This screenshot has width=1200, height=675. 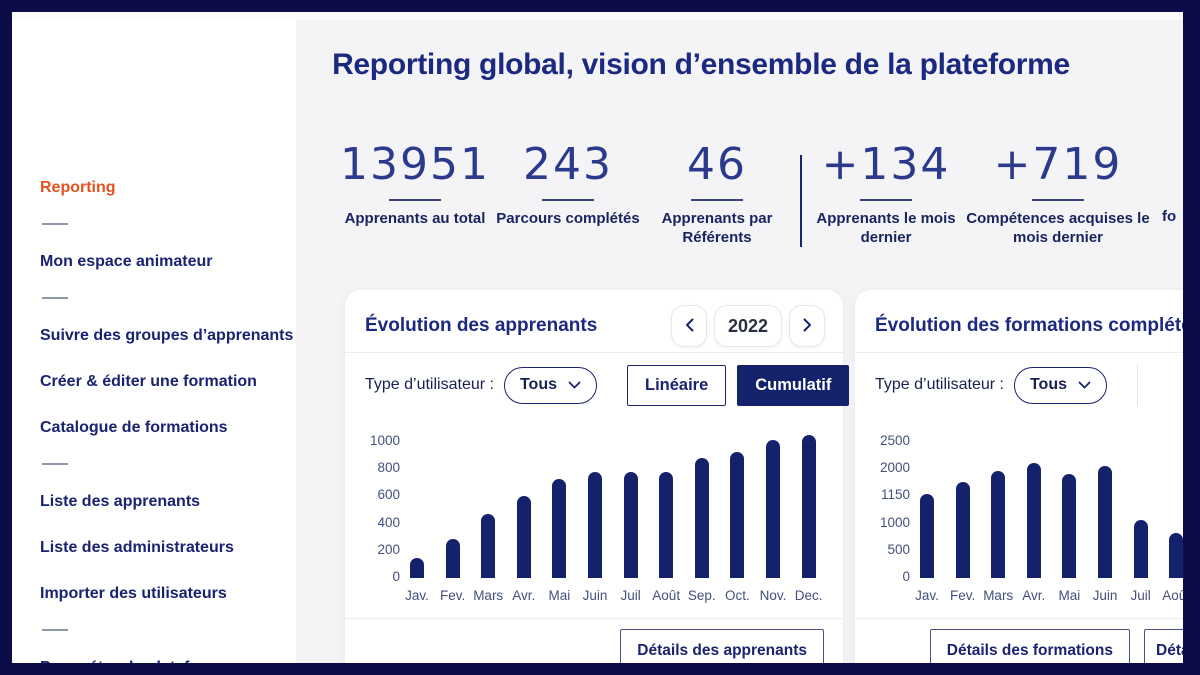 I want to click on details-button: Détails des apprenants, so click(x=722, y=646).